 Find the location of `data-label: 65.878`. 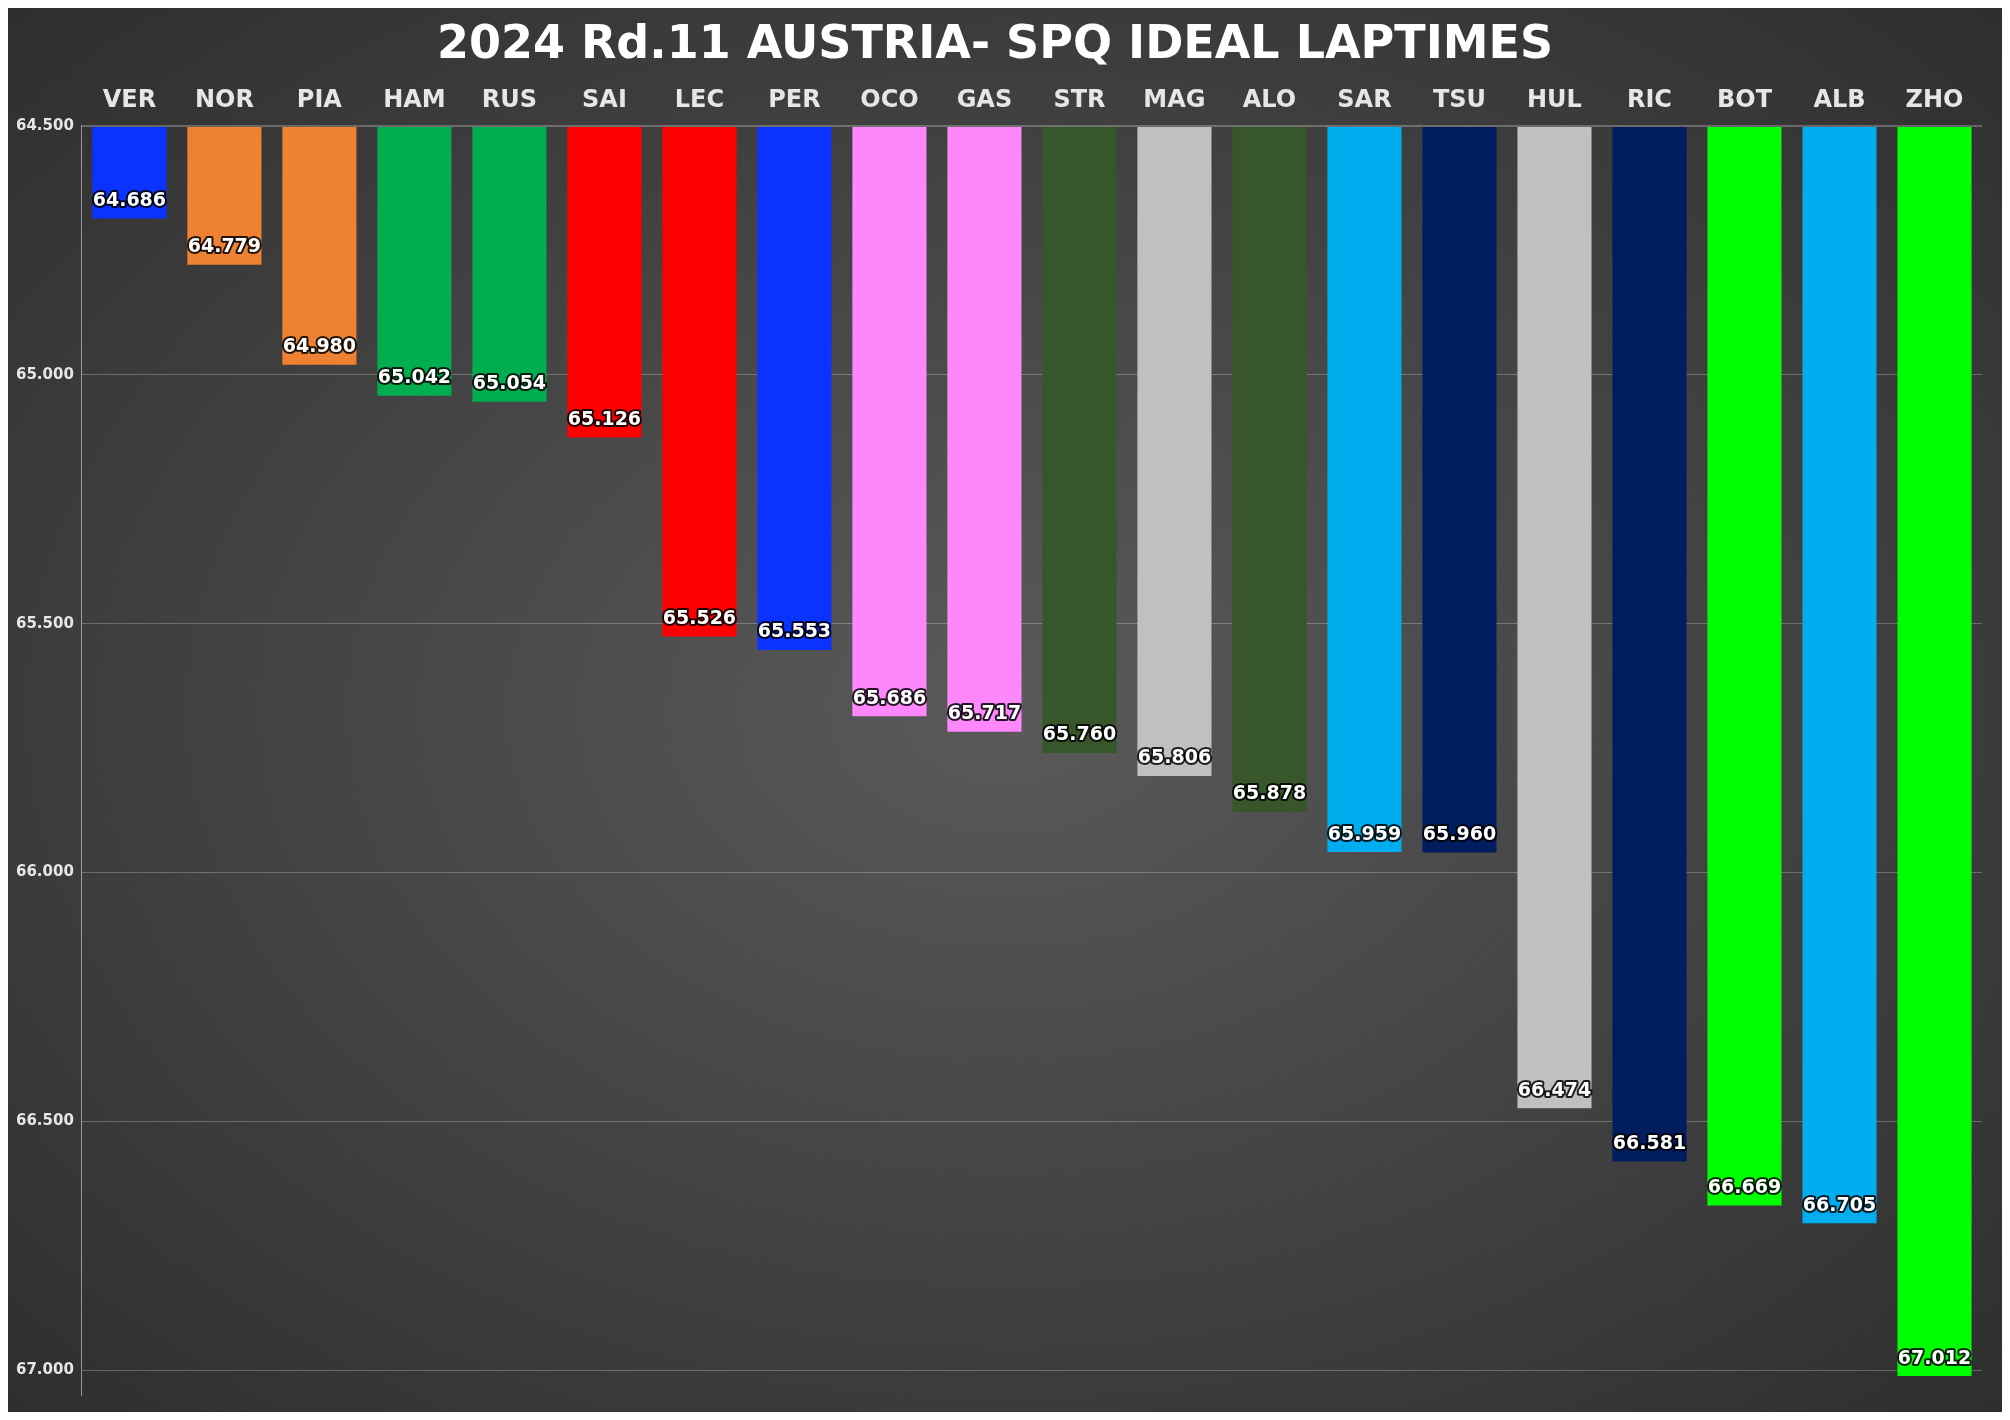

data-label: 65.878 is located at coordinates (1269, 792).